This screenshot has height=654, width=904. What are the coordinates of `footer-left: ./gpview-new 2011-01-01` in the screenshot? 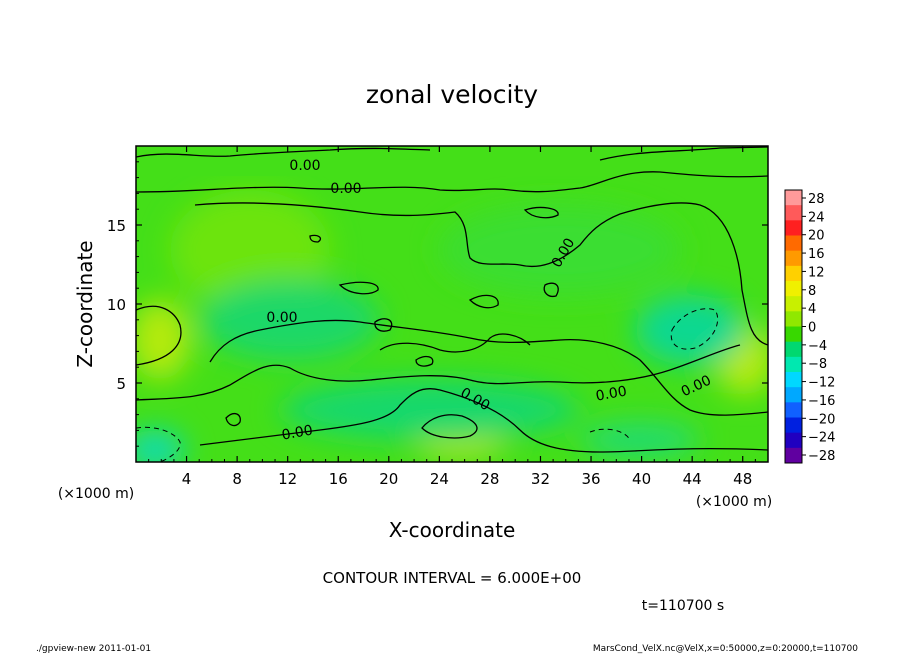 It's located at (93, 649).